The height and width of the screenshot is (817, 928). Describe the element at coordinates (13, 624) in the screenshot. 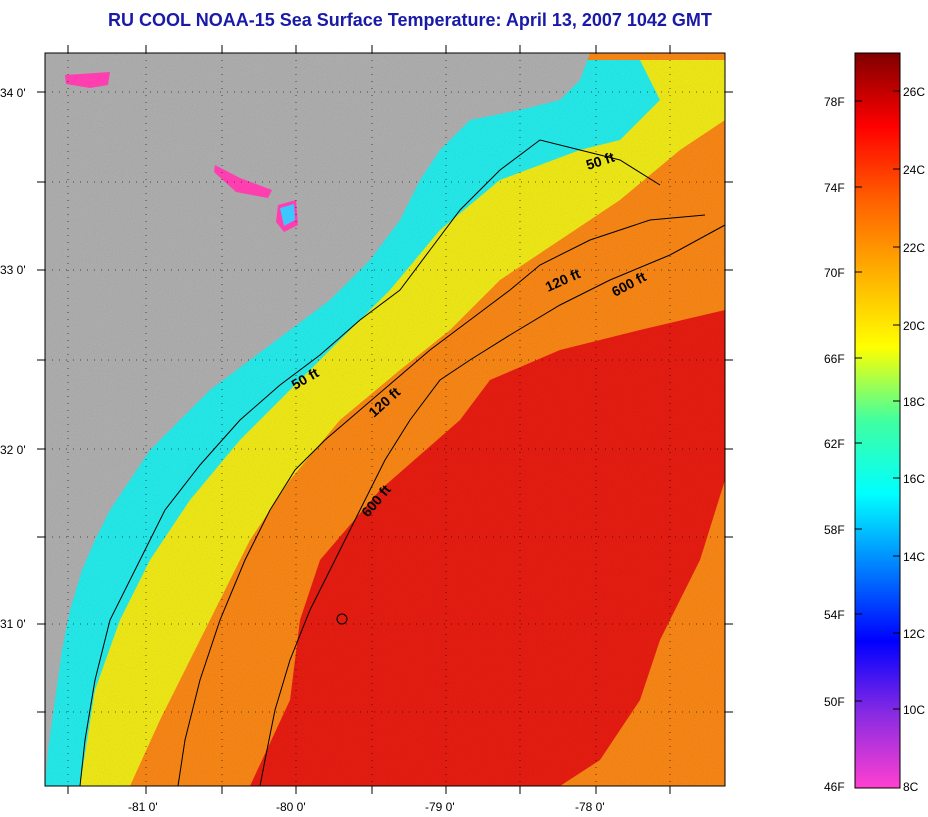

I see `lat-label: 31 0'` at that location.